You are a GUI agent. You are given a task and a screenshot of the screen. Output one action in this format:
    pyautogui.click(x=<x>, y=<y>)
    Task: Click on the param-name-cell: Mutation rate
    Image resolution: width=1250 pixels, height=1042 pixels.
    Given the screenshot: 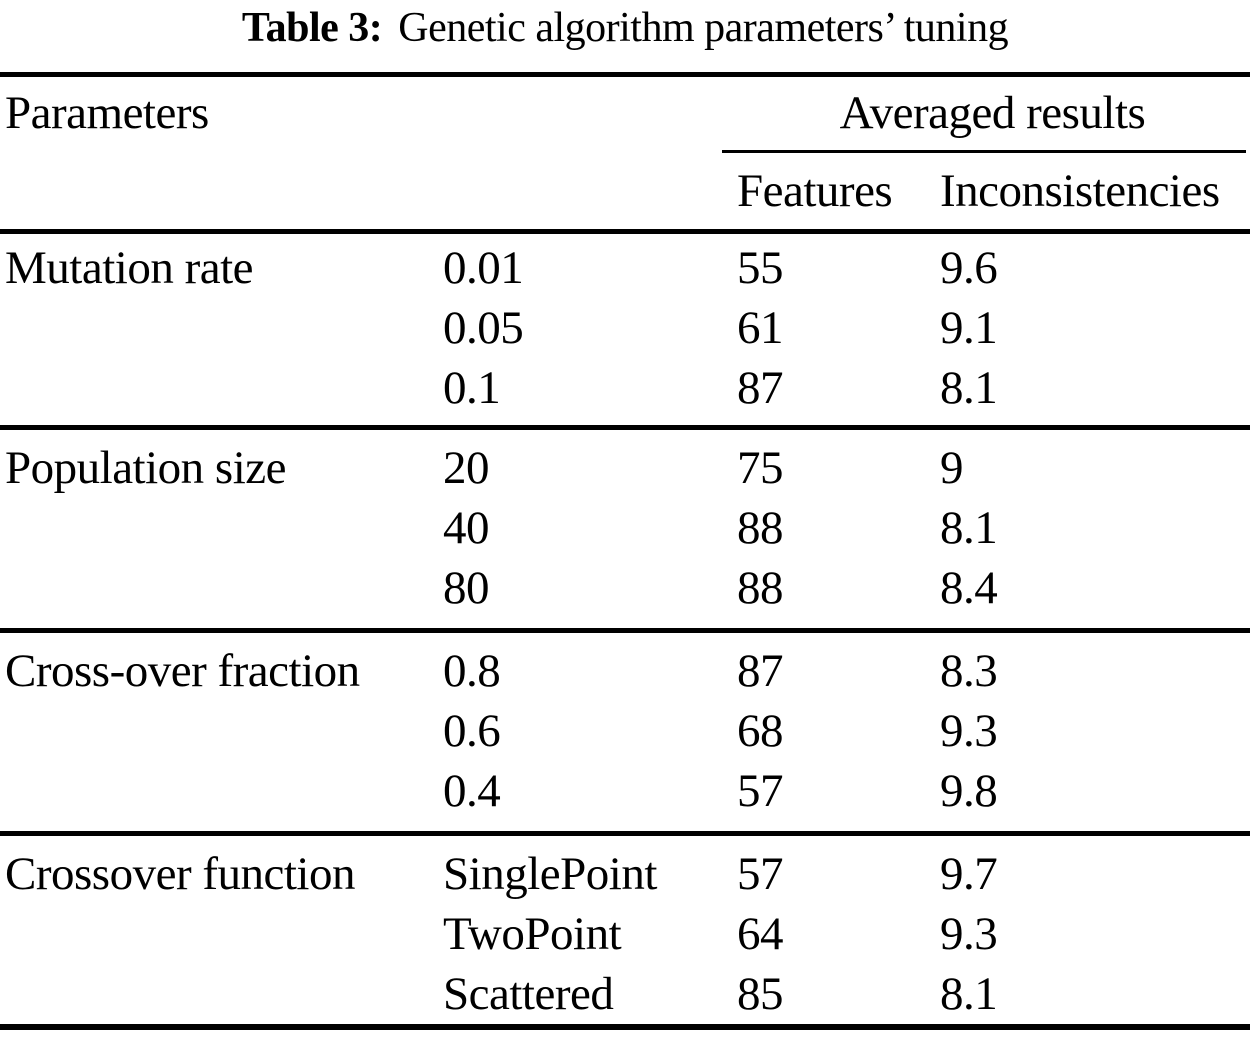 What is the action you would take?
    pyautogui.click(x=129, y=268)
    